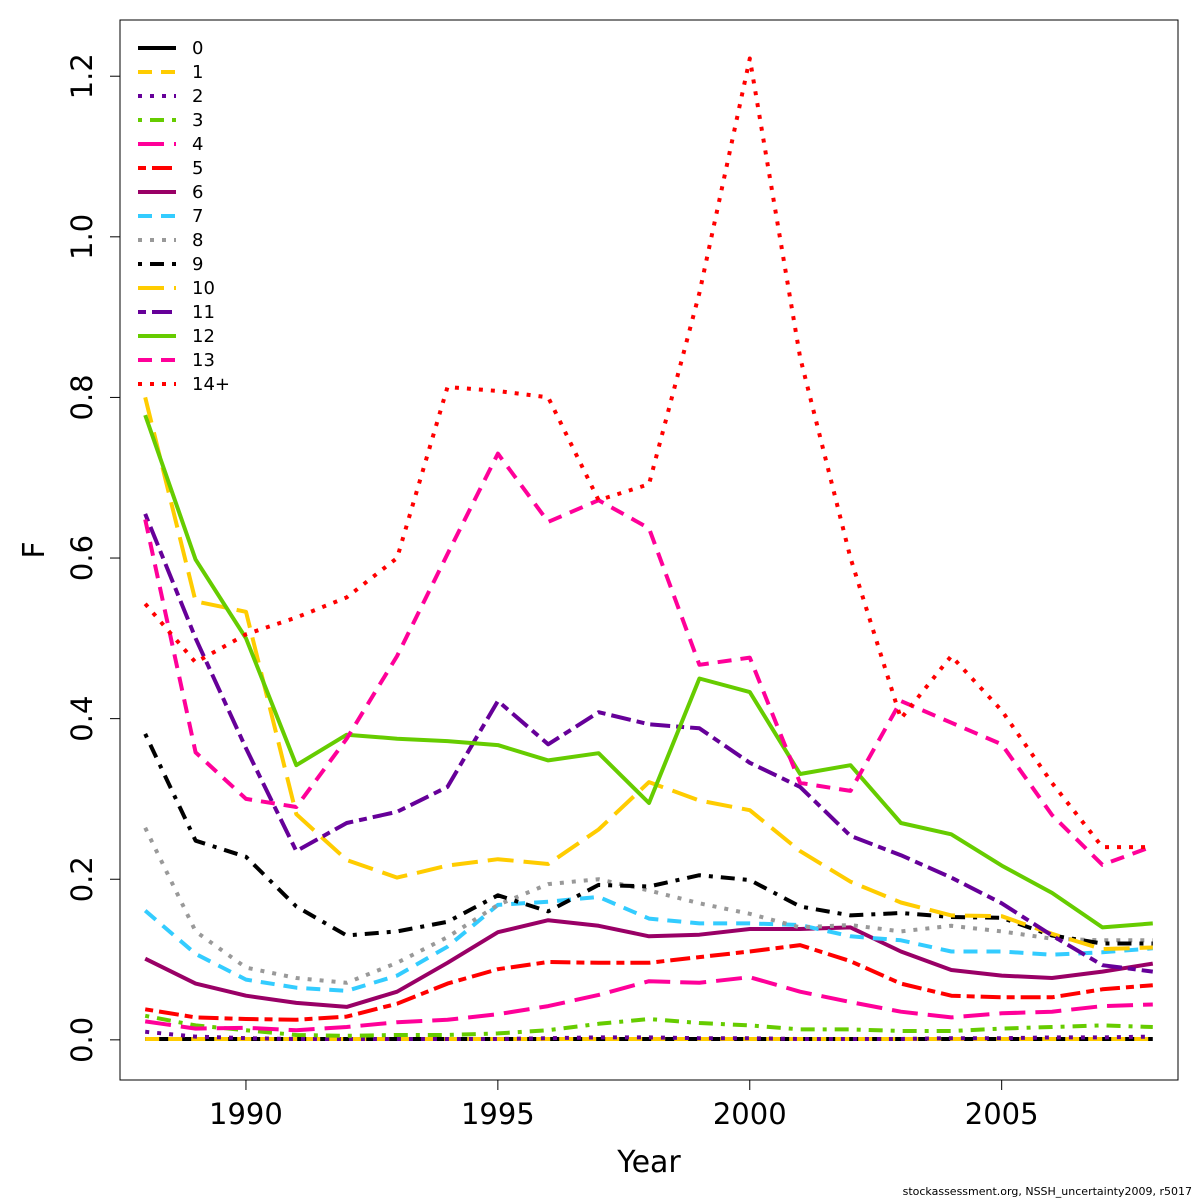 The height and width of the screenshot is (1200, 1200). Describe the element at coordinates (82, 719) in the screenshot. I see `y-tick-label: 0.4` at that location.